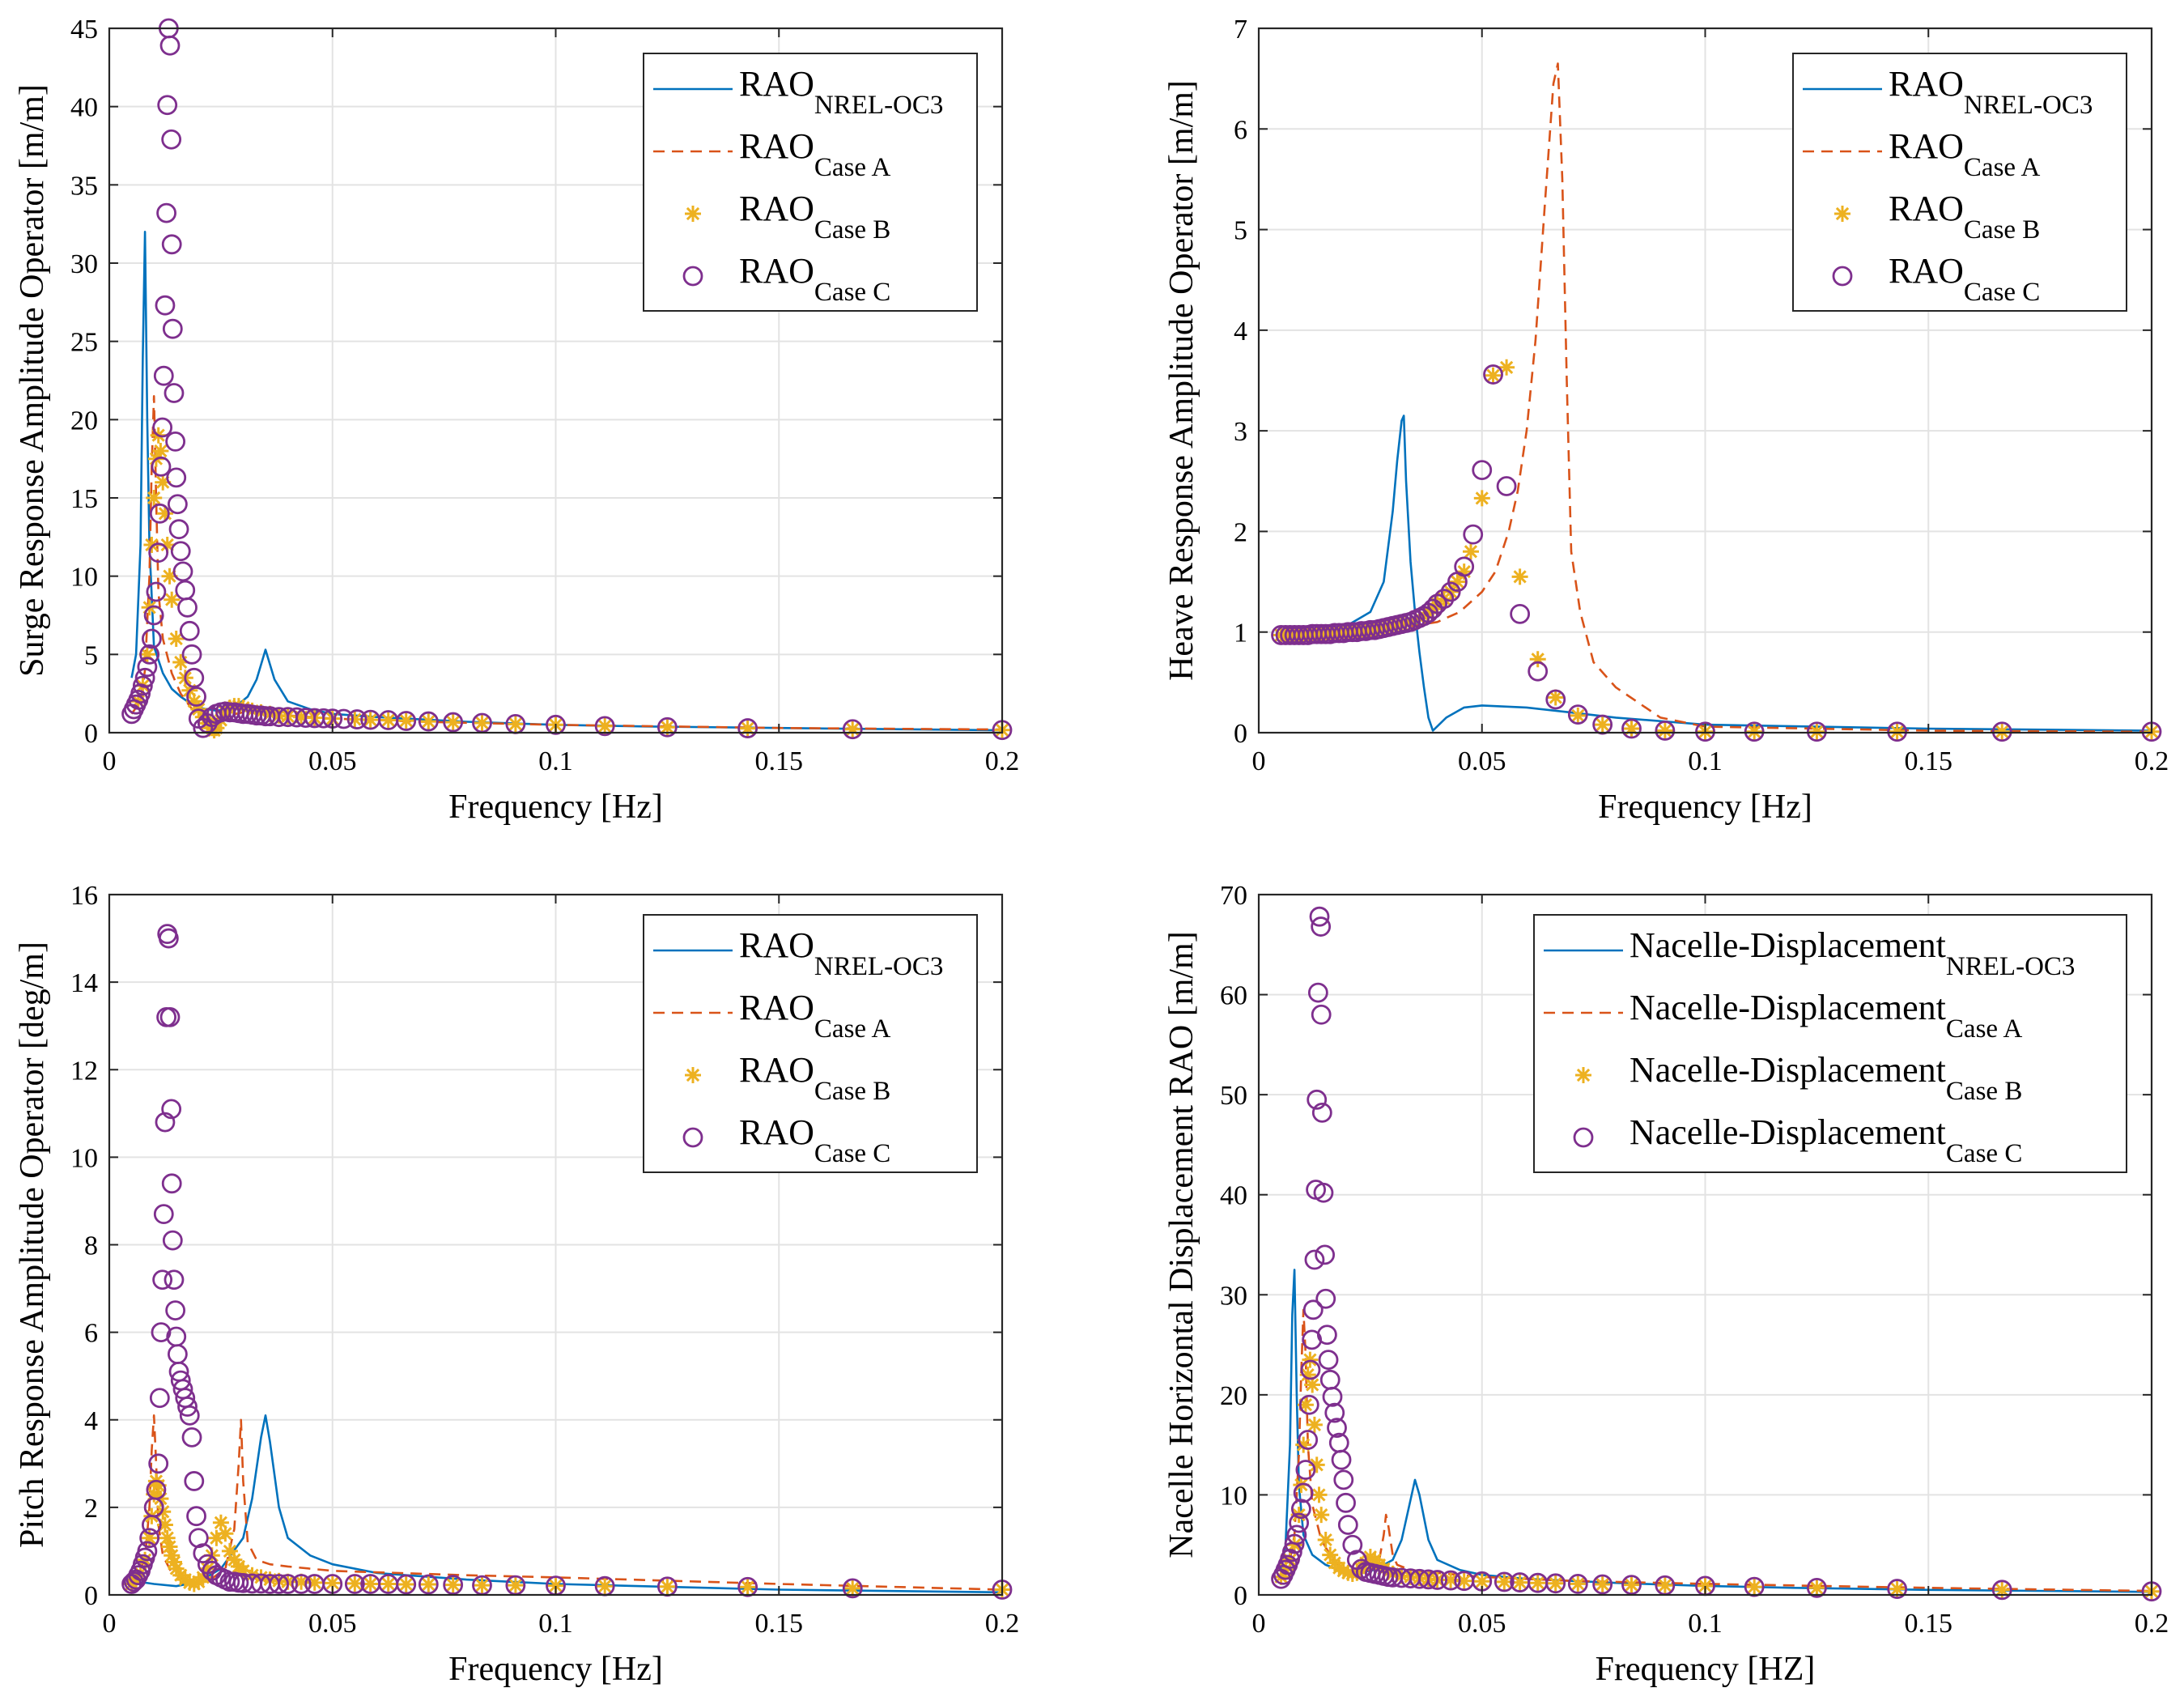  I want to click on y-tick-label: 35, so click(84, 186).